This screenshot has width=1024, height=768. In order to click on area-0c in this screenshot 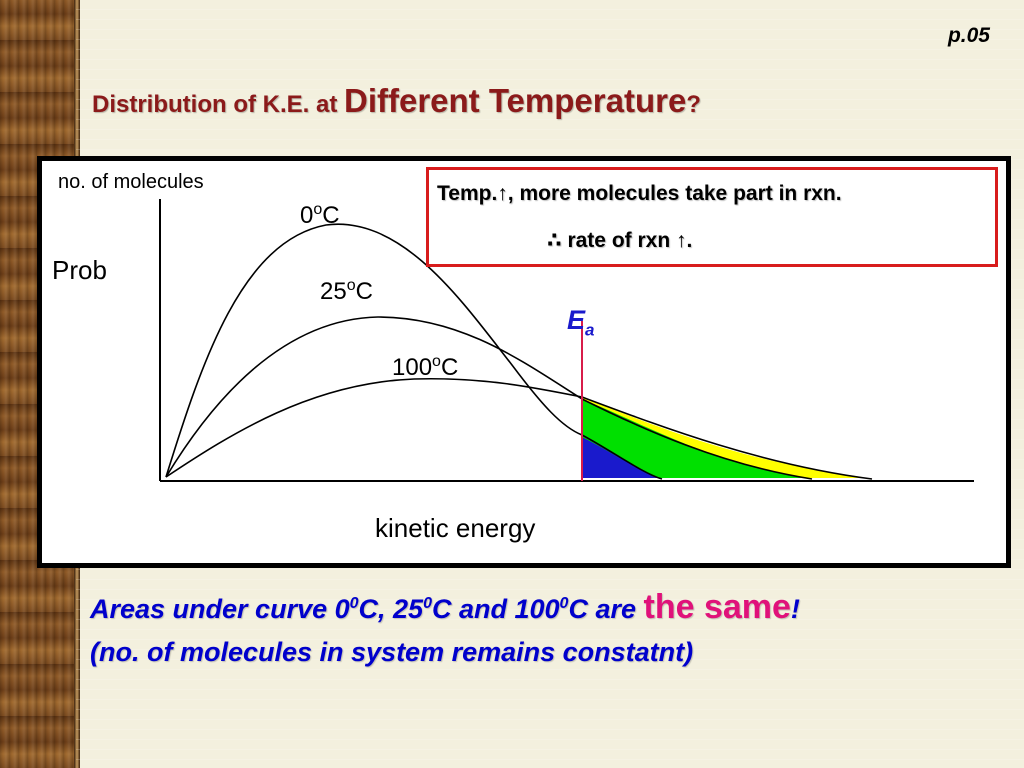, I will do `click(621, 457)`.